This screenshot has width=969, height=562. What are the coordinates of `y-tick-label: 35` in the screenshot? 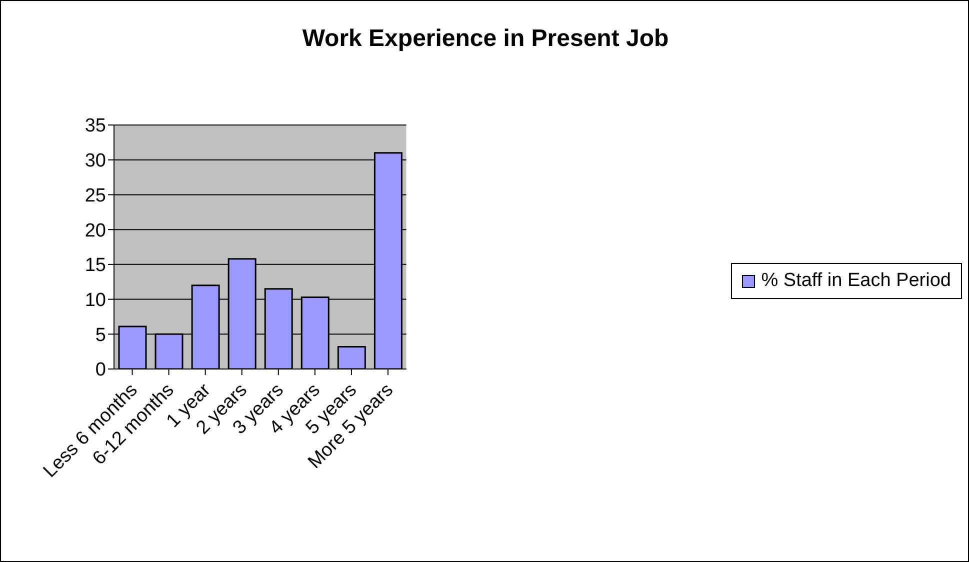 It's located at (95, 126).